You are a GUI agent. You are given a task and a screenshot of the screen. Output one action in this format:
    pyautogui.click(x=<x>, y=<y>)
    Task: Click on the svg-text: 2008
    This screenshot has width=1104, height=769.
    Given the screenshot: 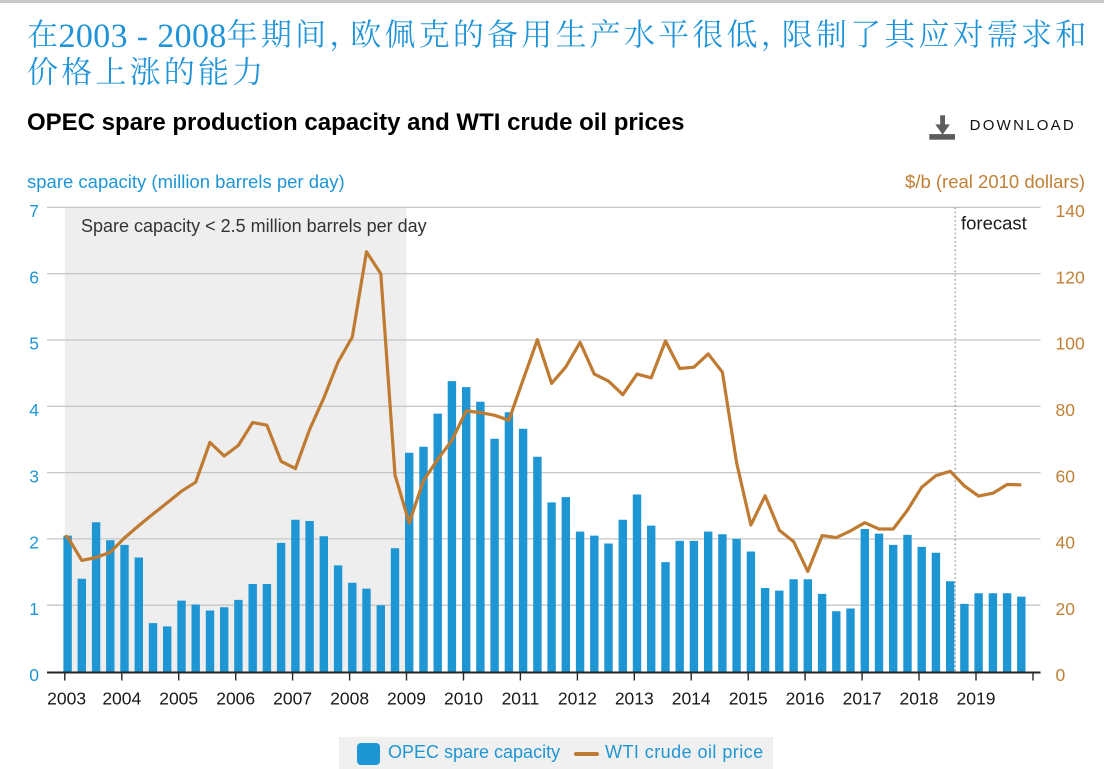 What is the action you would take?
    pyautogui.click(x=349, y=699)
    